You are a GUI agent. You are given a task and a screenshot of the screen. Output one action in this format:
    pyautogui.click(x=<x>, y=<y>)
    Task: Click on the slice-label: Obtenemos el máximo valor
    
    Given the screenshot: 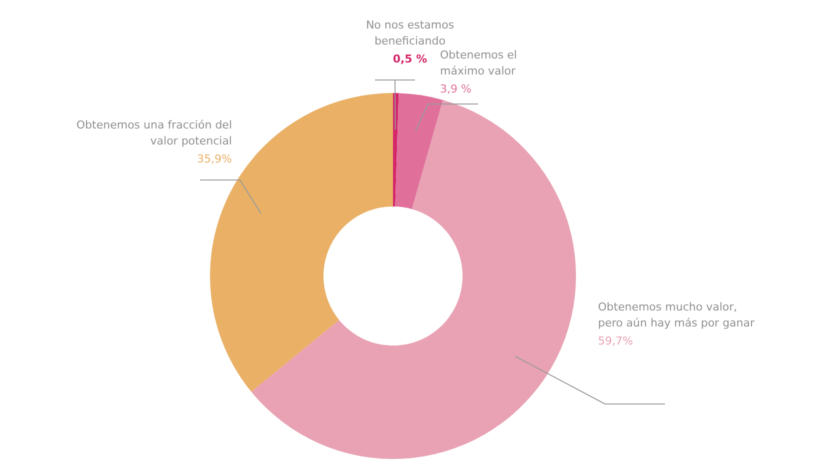 What is the action you would take?
    pyautogui.click(x=478, y=63)
    